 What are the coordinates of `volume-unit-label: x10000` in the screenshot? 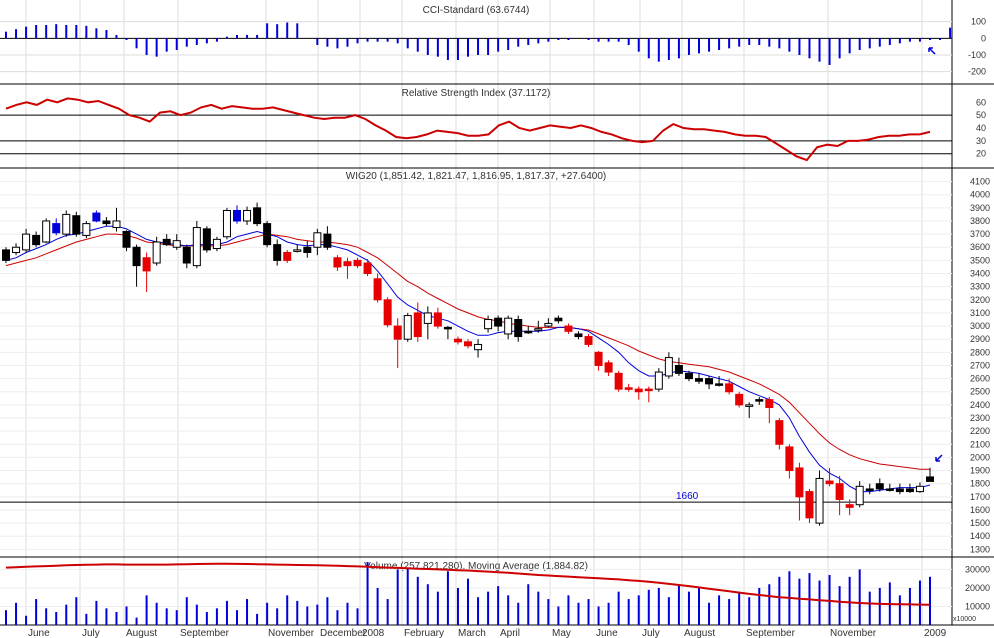 It's located at (964, 619).